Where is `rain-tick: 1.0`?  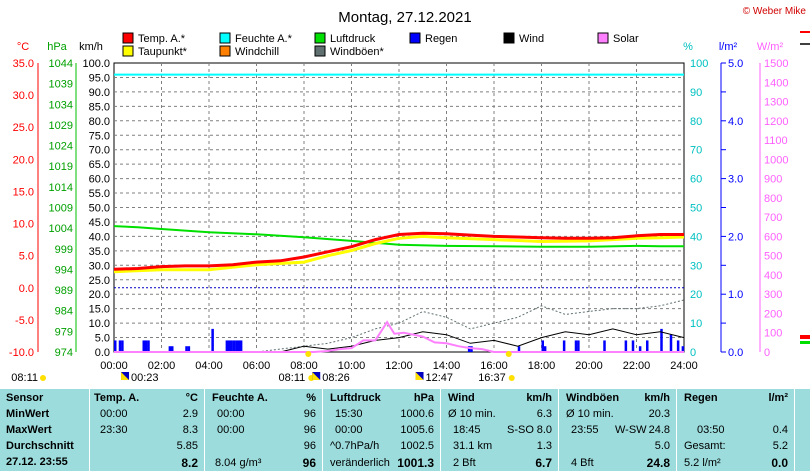
rain-tick: 1.0 is located at coordinates (735, 295).